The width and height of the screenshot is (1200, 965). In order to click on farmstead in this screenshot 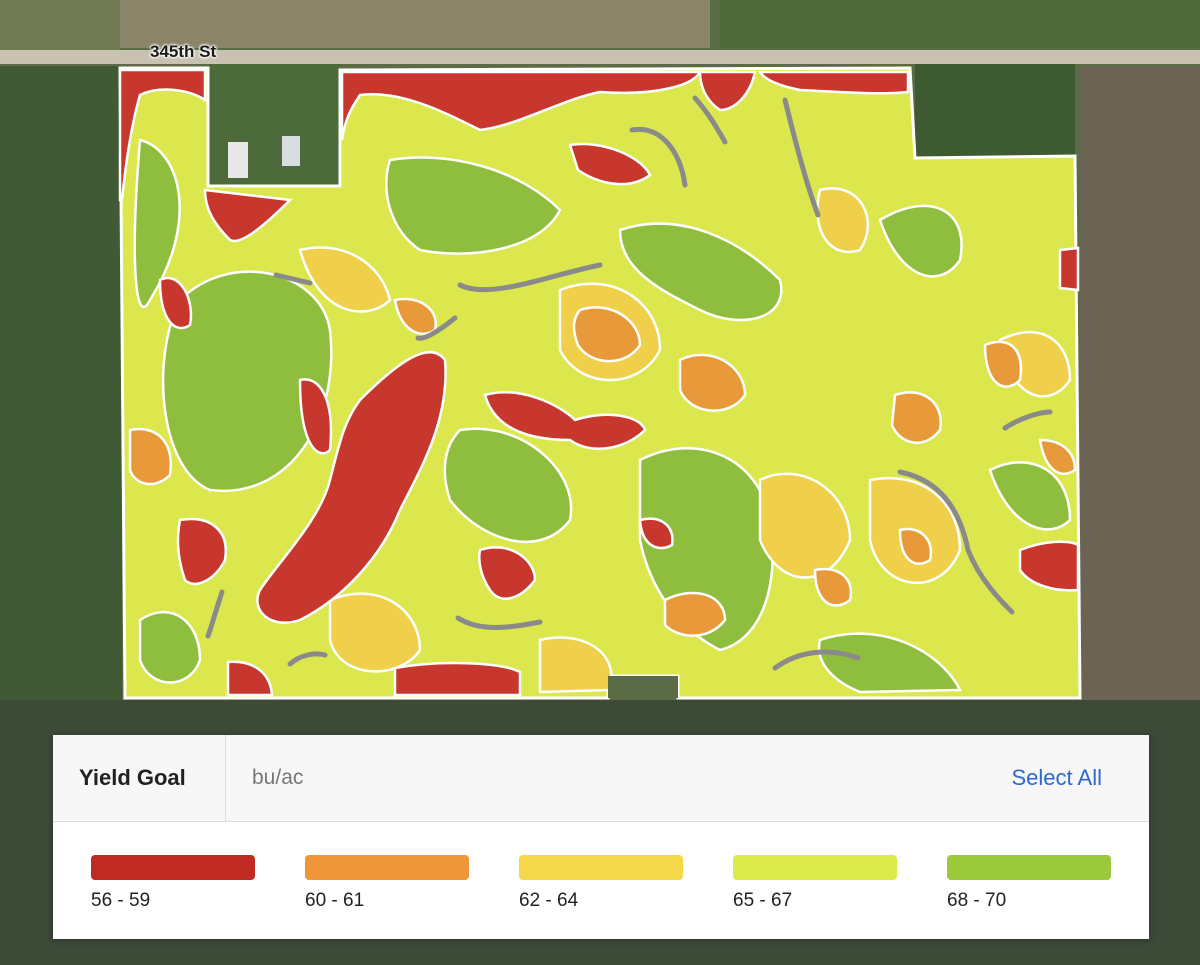, I will do `click(274, 125)`.